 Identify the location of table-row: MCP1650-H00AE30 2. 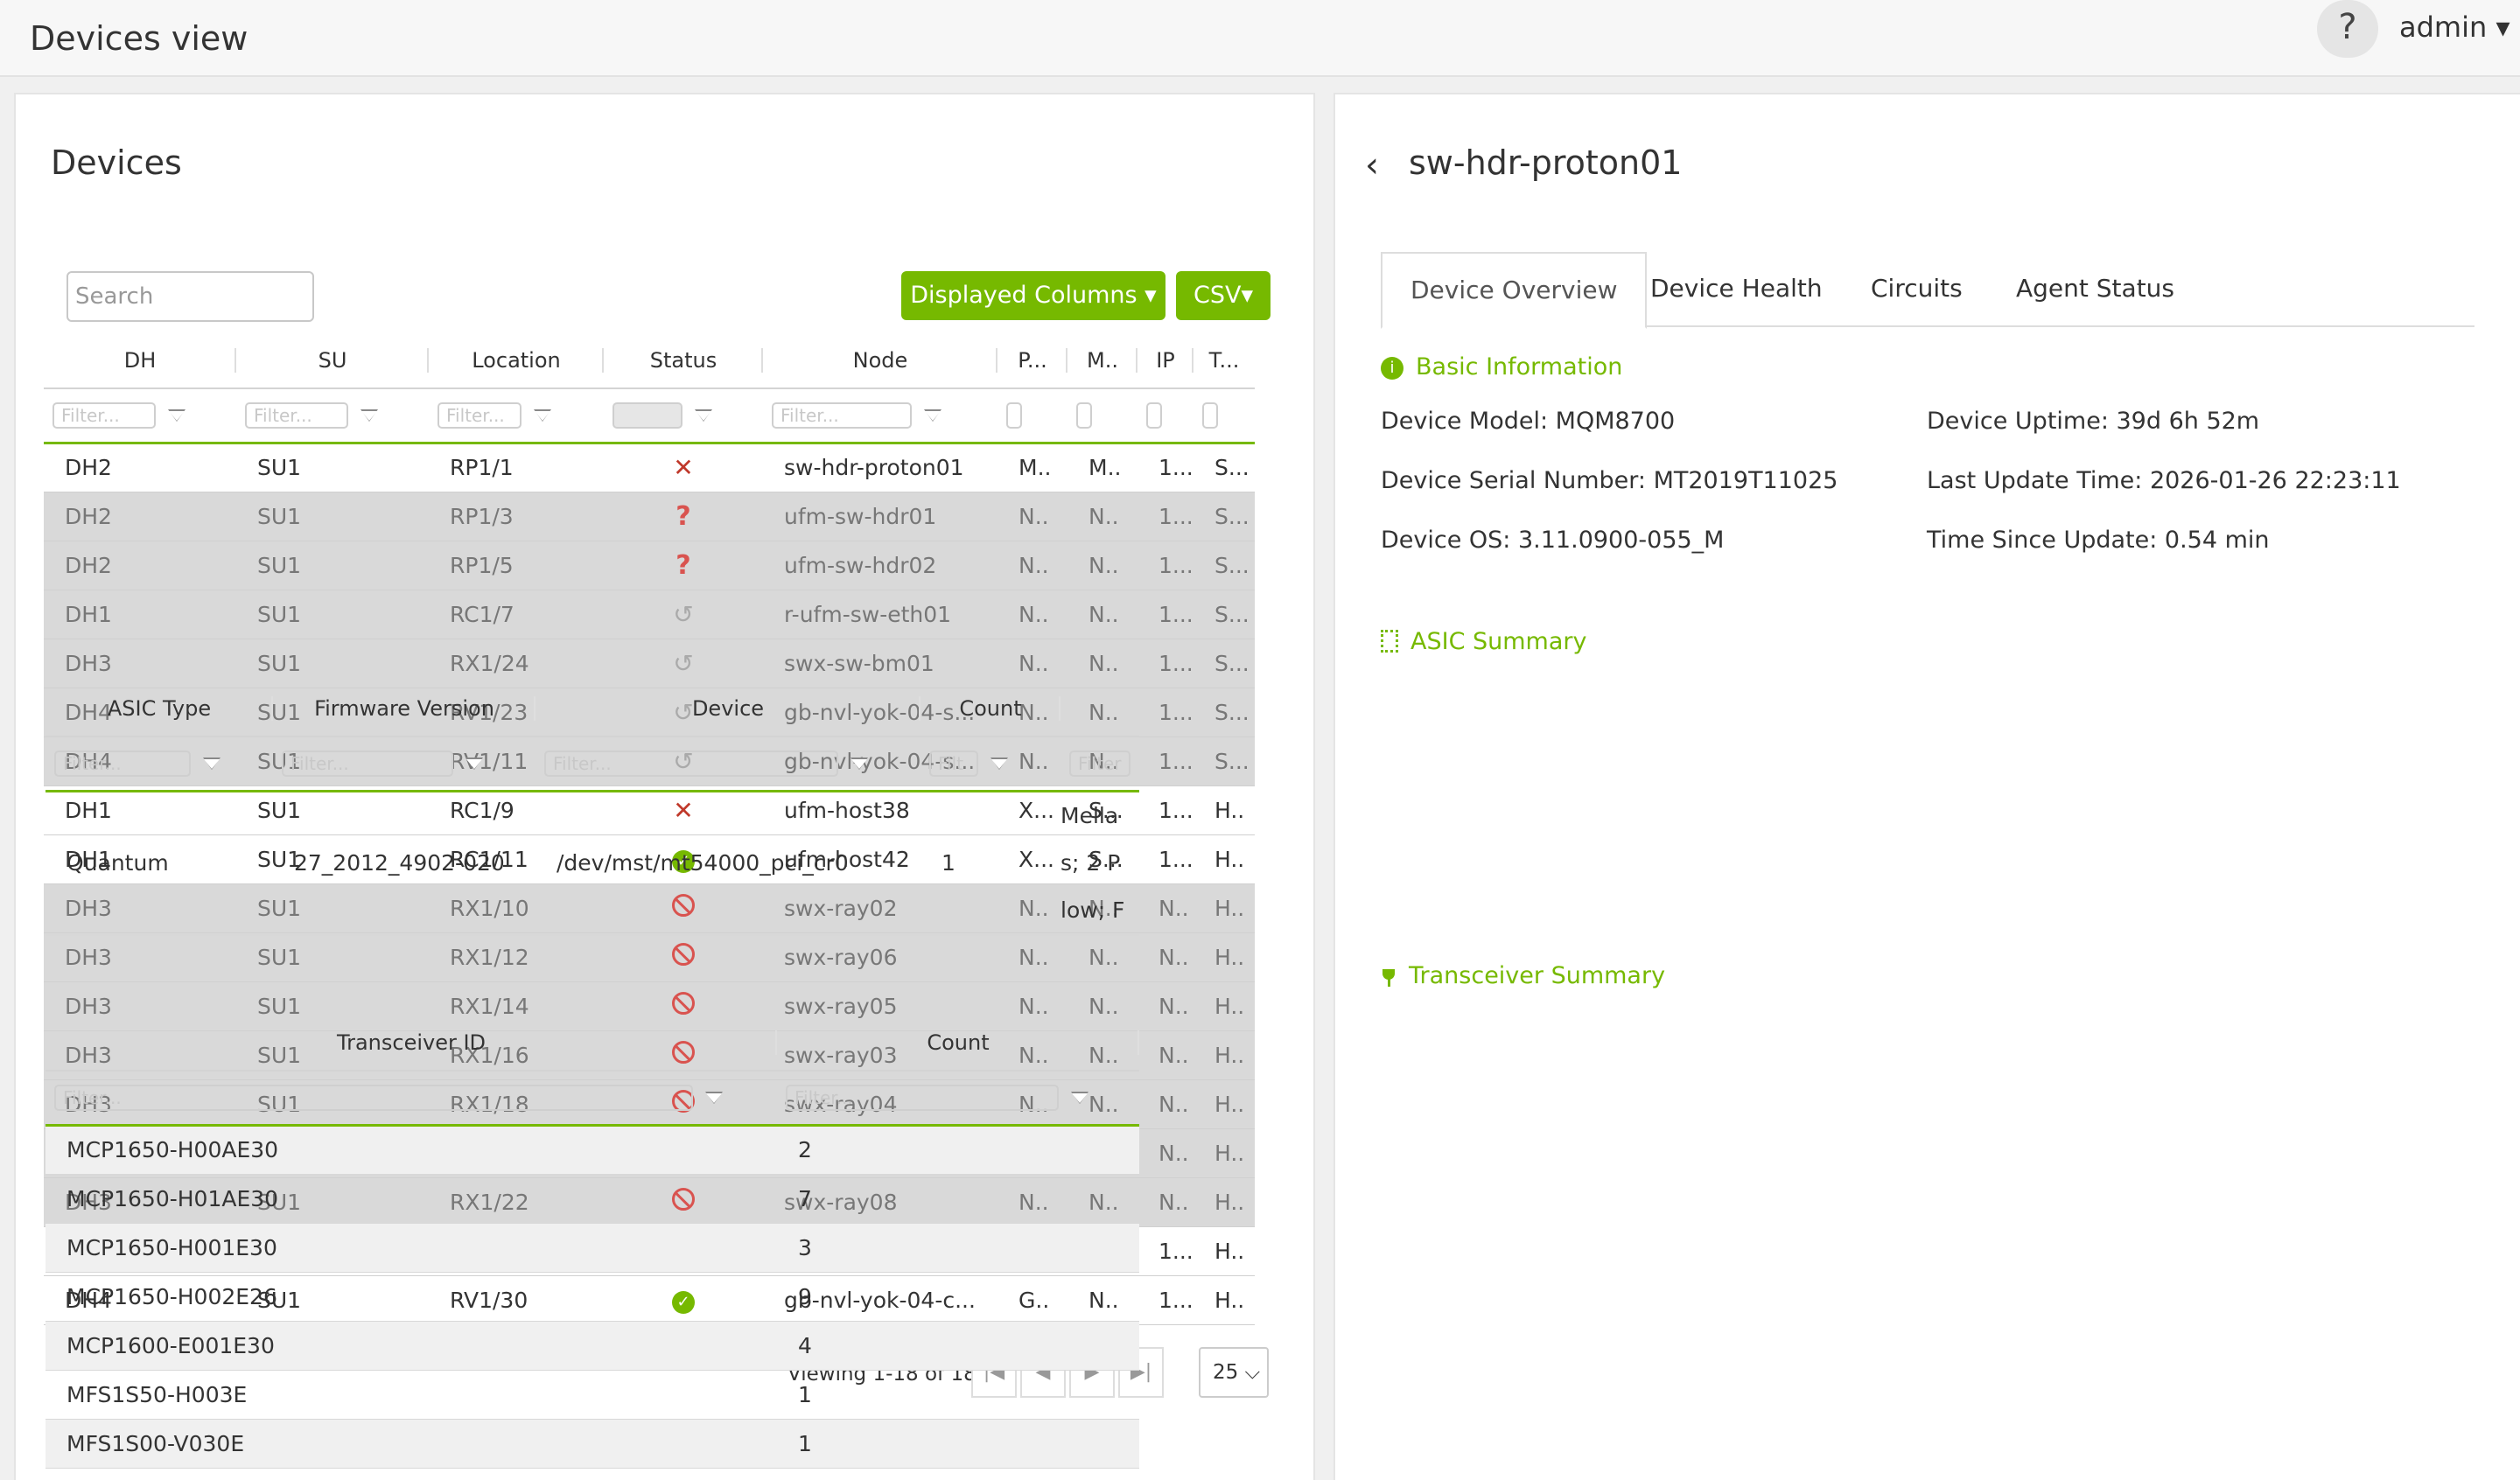
(592, 1150).